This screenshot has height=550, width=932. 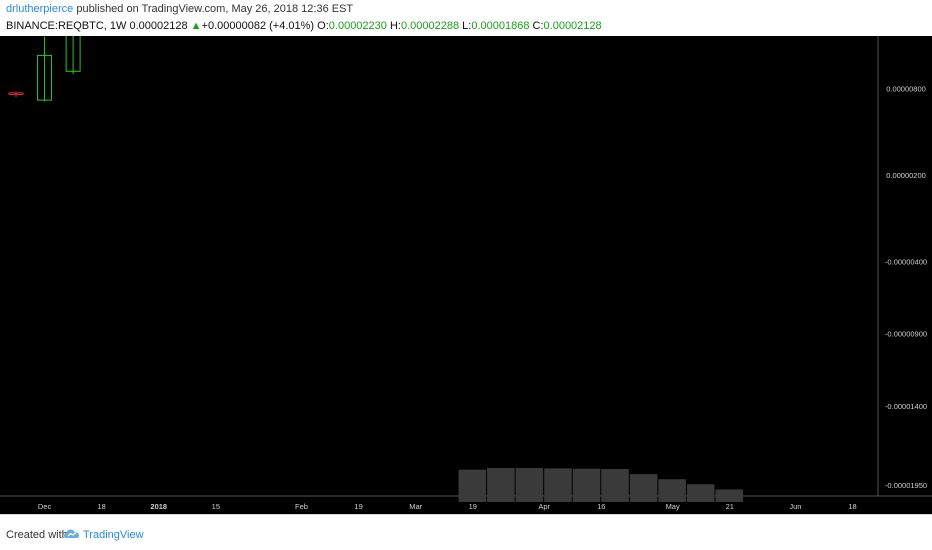 I want to click on up-arrow-icon: ▲, so click(x=196, y=26).